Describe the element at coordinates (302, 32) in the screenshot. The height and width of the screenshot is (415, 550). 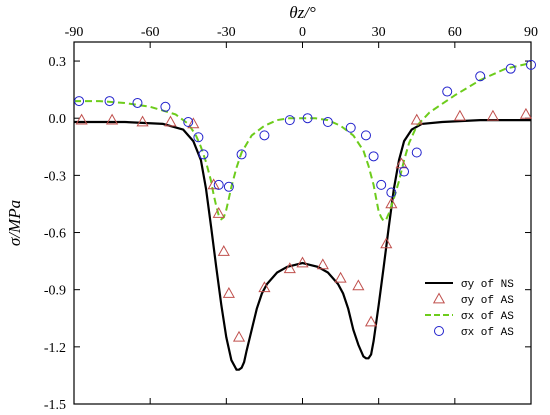
I see `x-tick-label: 0` at that location.